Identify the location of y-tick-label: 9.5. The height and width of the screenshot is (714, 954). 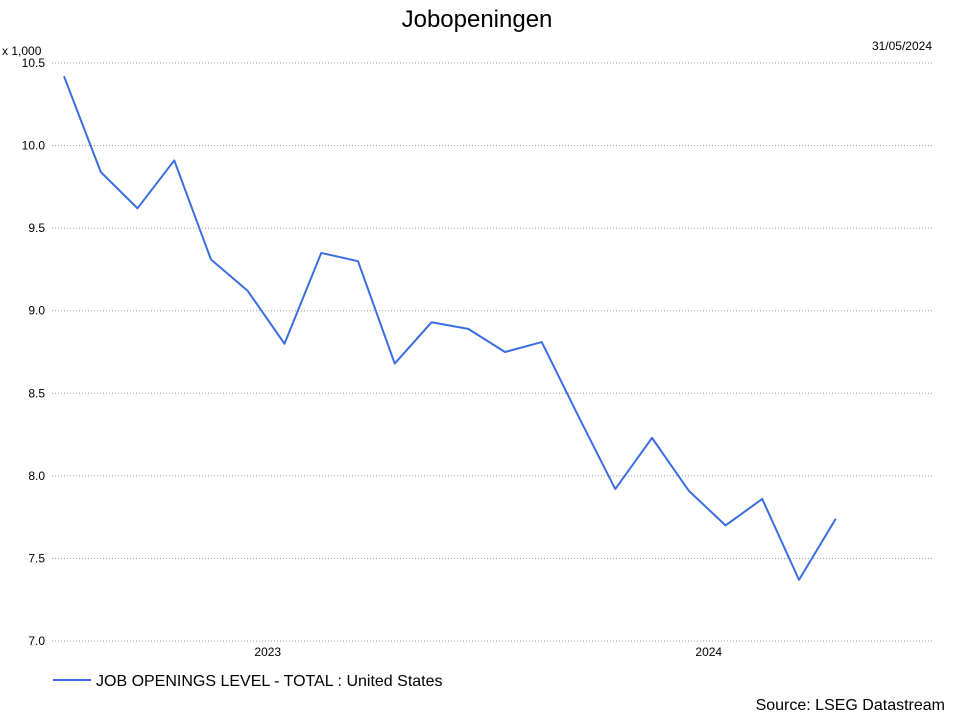
(36, 228).